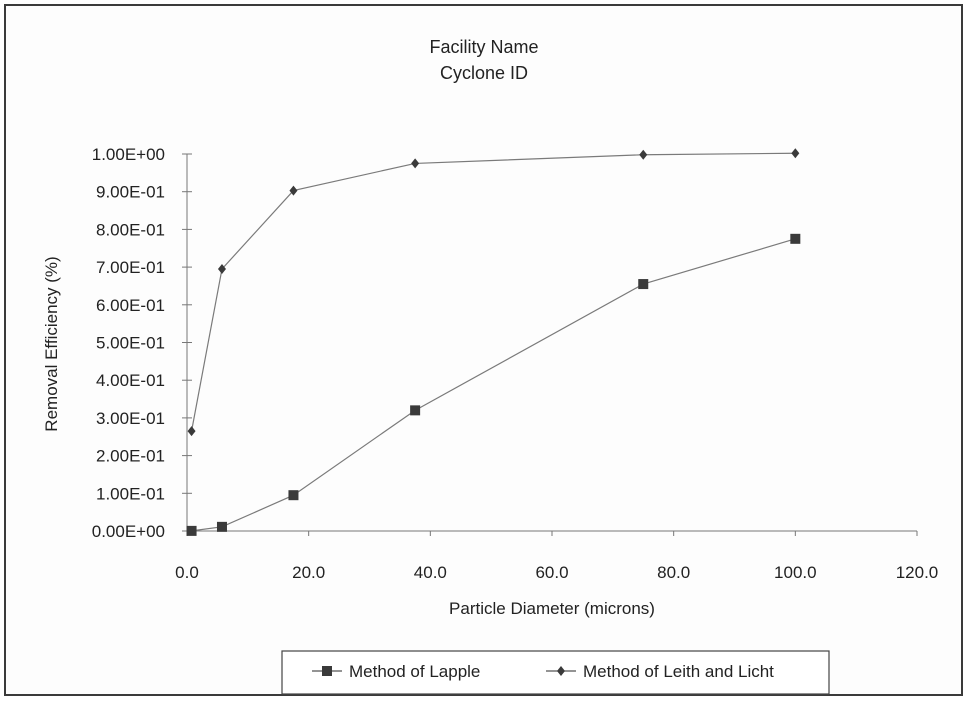  Describe the element at coordinates (678, 671) in the screenshot. I see `legend-label-1: Method of Leith and Licht` at that location.